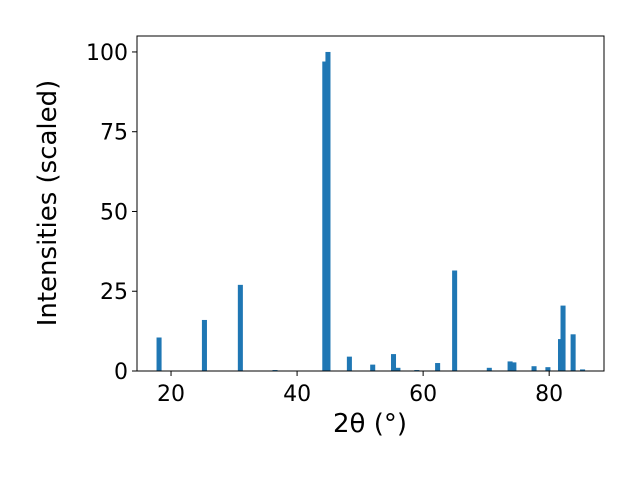  I want to click on x-tick-label: 60, so click(423, 394).